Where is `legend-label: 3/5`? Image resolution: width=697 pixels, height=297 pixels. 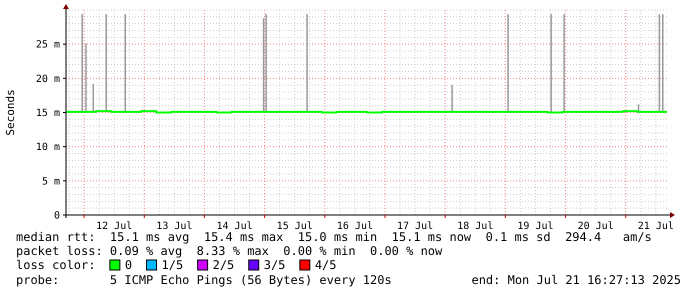
legend-label: 3/5 is located at coordinates (275, 265).